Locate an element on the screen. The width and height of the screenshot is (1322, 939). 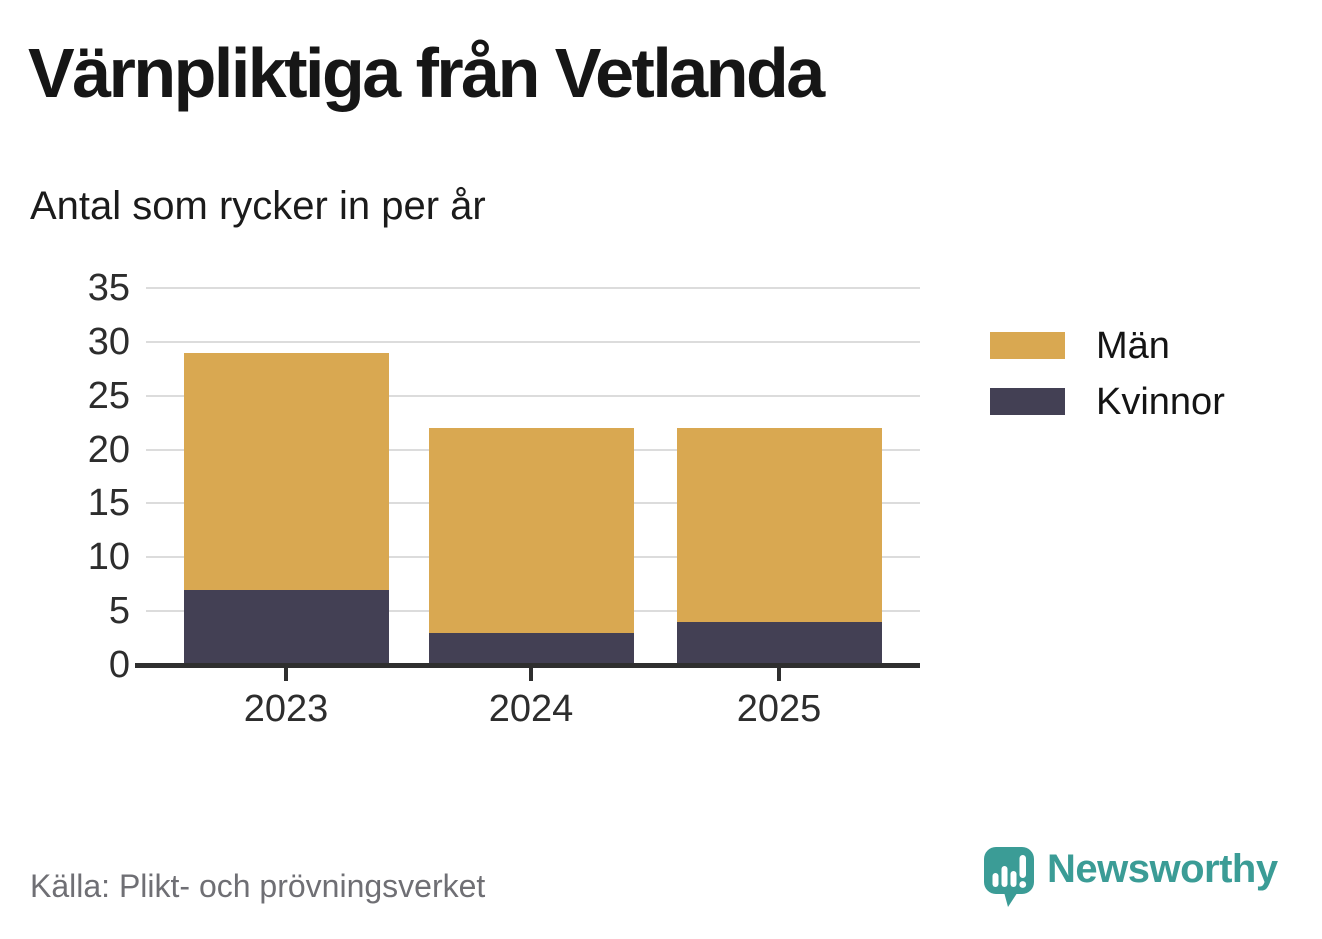
speech-bubble-bar-chart-exclamation-icon is located at coordinates (1009, 877).